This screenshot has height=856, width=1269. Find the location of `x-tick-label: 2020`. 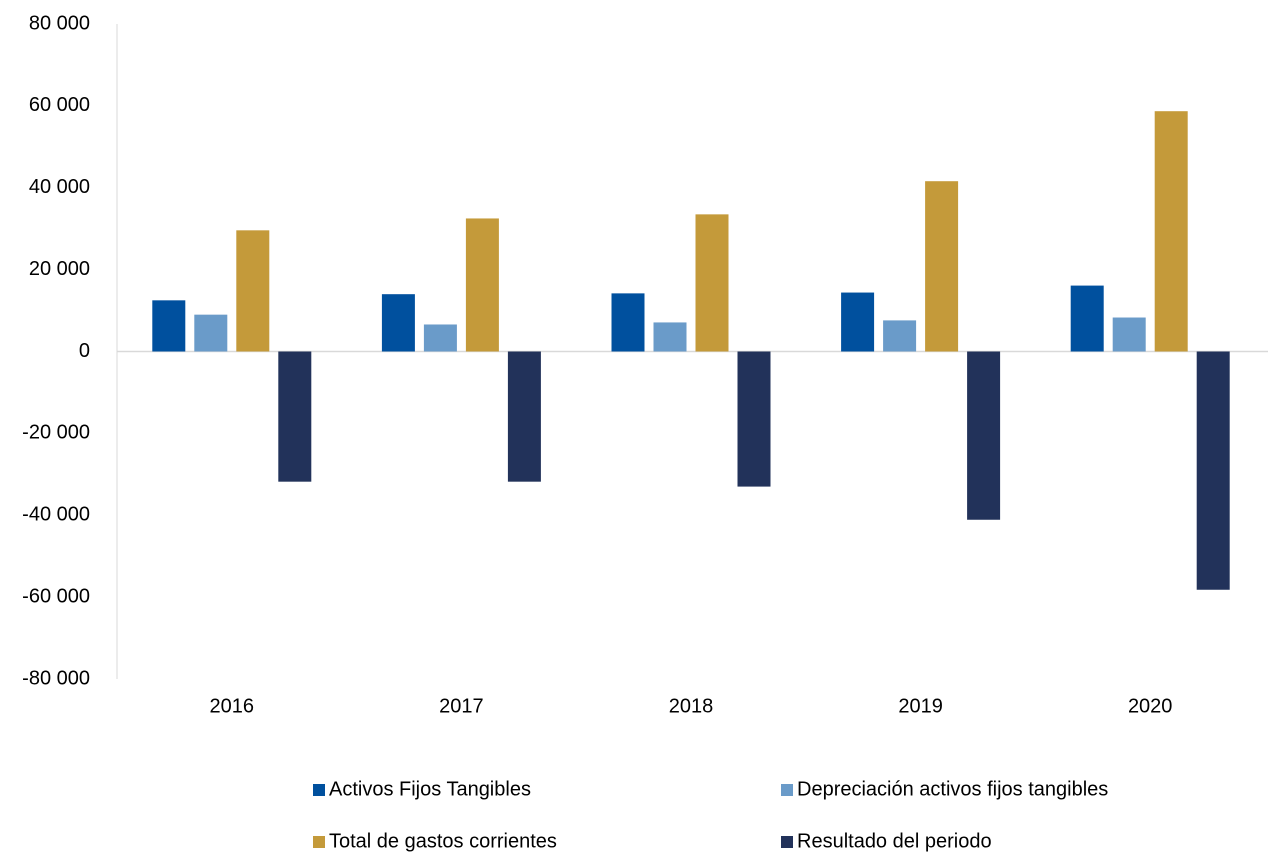

x-tick-label: 2020 is located at coordinates (1150, 706).